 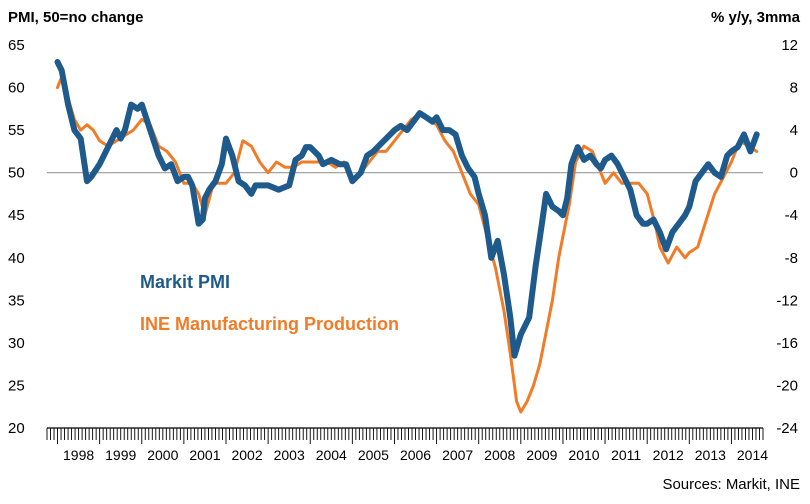 What do you see at coordinates (415, 455) in the screenshot?
I see `year-tick-label: 2006` at bounding box center [415, 455].